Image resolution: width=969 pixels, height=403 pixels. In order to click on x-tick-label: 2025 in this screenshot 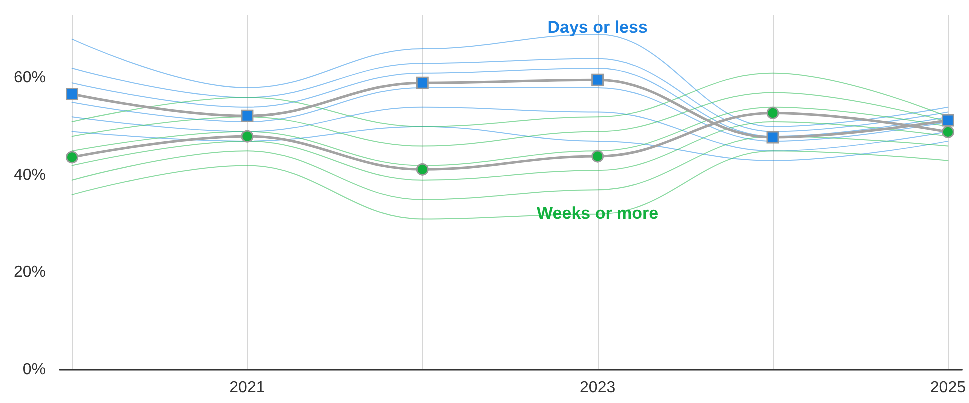, I will do `click(948, 388)`.